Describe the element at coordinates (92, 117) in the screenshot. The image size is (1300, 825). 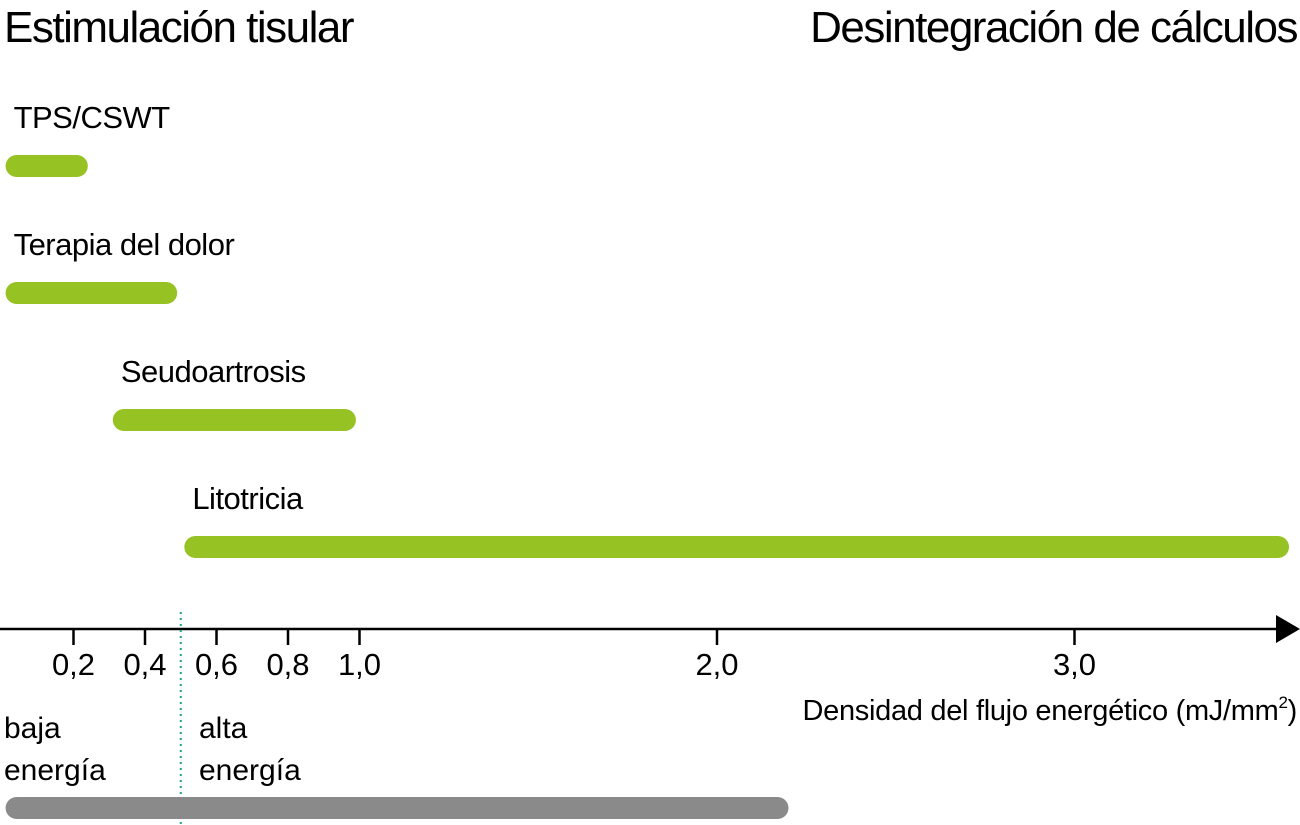
I see `bar-label-1: TPS/CSWT` at that location.